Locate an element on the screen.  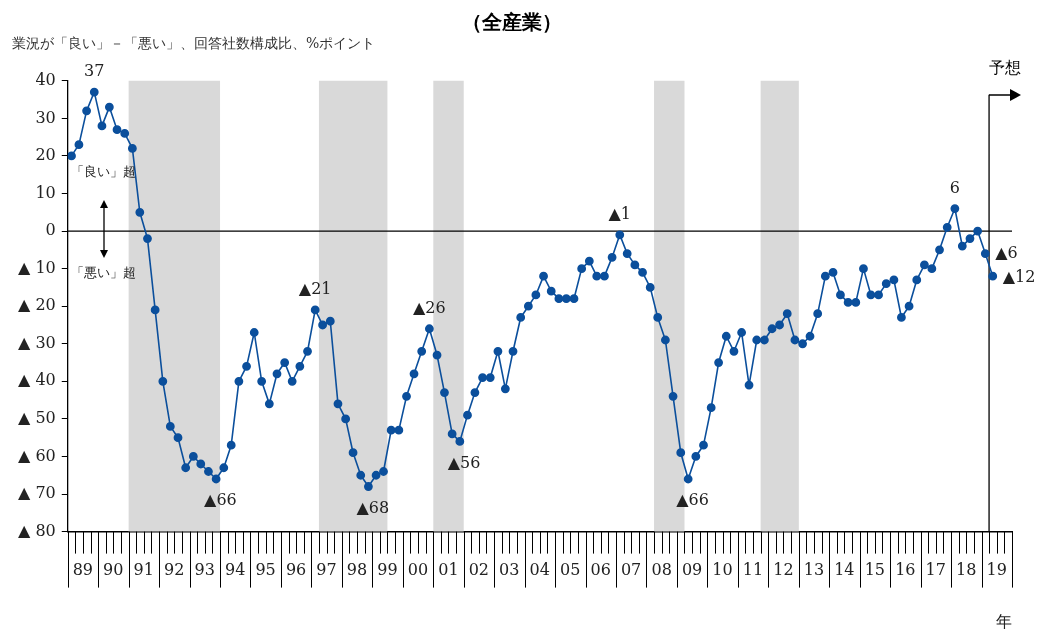
x-tick-label: 17 is located at coordinates (935, 570).